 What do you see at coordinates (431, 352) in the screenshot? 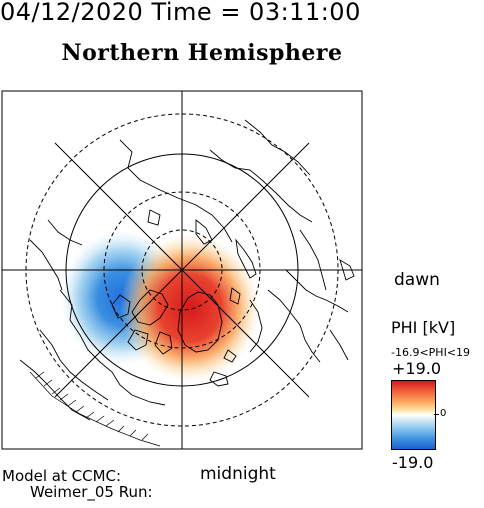
I see `colorbar-range: -16.9<PHI<19` at bounding box center [431, 352].